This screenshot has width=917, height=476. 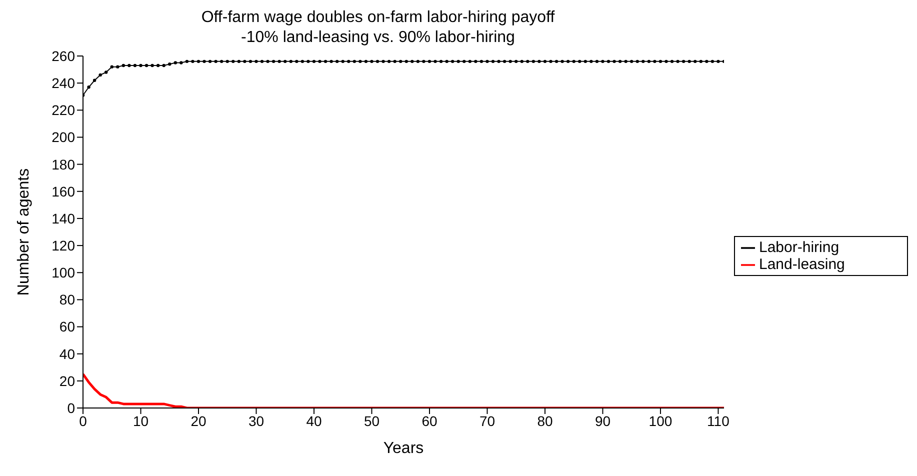 I want to click on legend-label: Land-leasing, so click(x=802, y=264).